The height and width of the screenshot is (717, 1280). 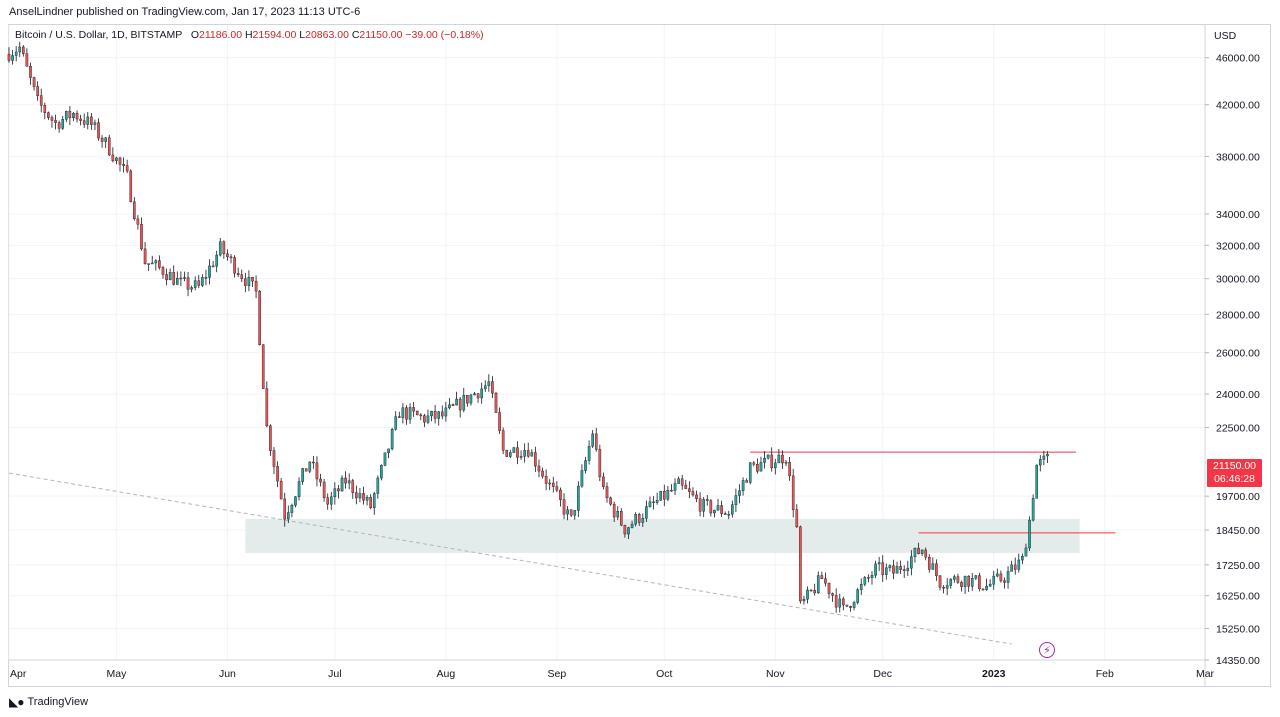 I want to click on time-tick-label: Aug, so click(x=446, y=674).